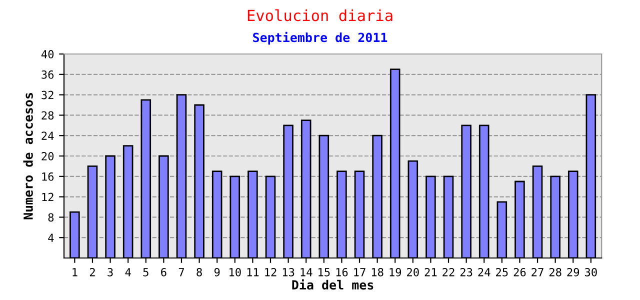  Describe the element at coordinates (163, 272) in the screenshot. I see `x-tick-label: 6` at that location.